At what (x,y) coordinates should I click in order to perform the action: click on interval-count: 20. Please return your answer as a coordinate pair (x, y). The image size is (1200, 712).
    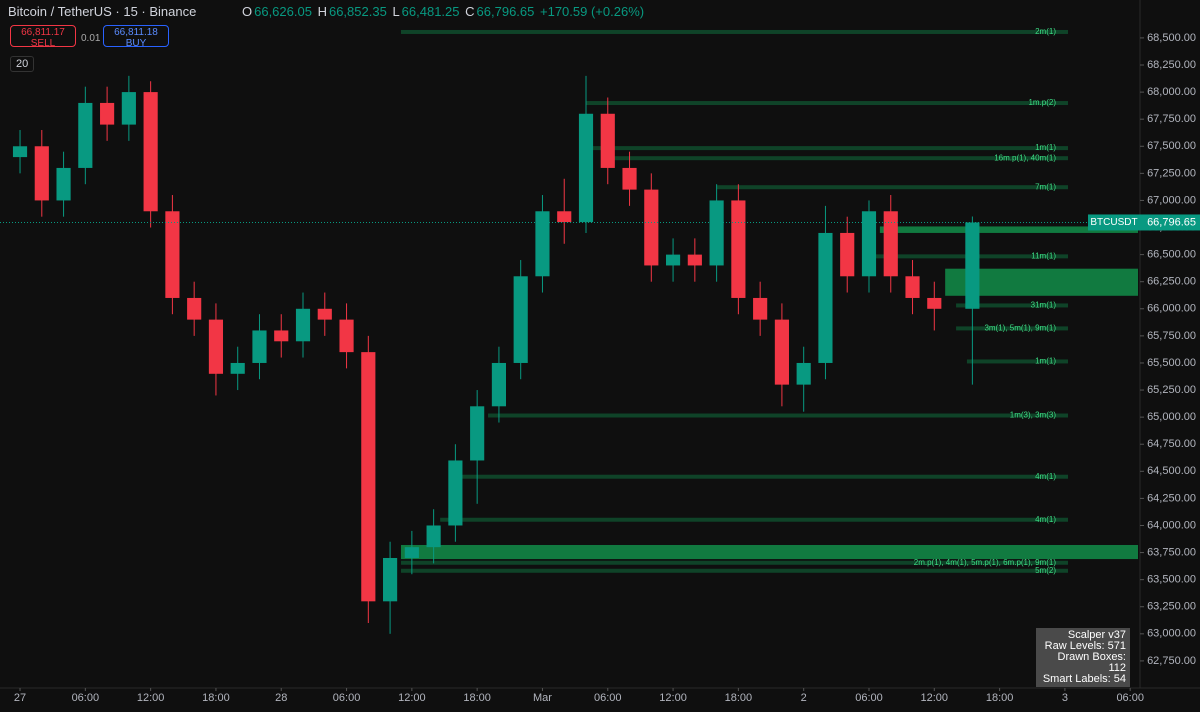
    Looking at the image, I should click on (22, 64).